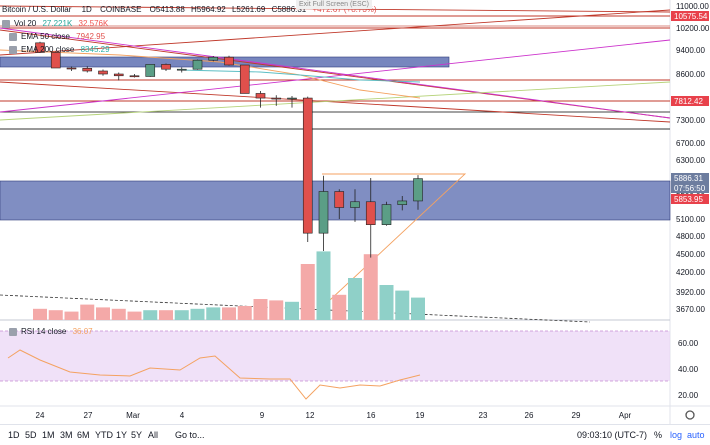 The width and height of the screenshot is (710, 445). I want to click on ema200-value: 8345.29, so click(95, 49).